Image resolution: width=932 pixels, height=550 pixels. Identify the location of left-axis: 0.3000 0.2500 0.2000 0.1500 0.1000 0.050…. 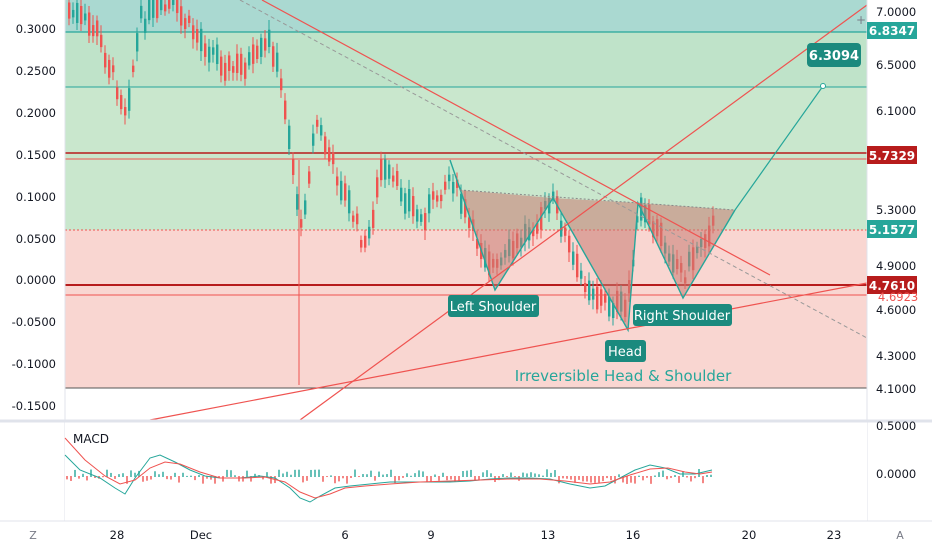
(33, 275).